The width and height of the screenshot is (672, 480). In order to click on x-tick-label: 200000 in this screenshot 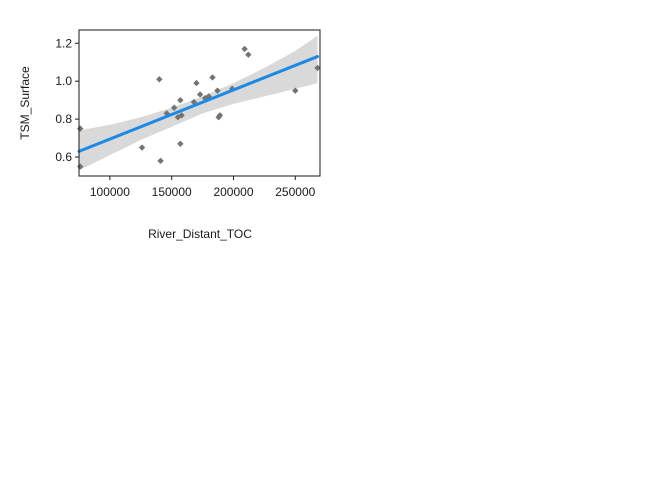, I will do `click(233, 192)`.